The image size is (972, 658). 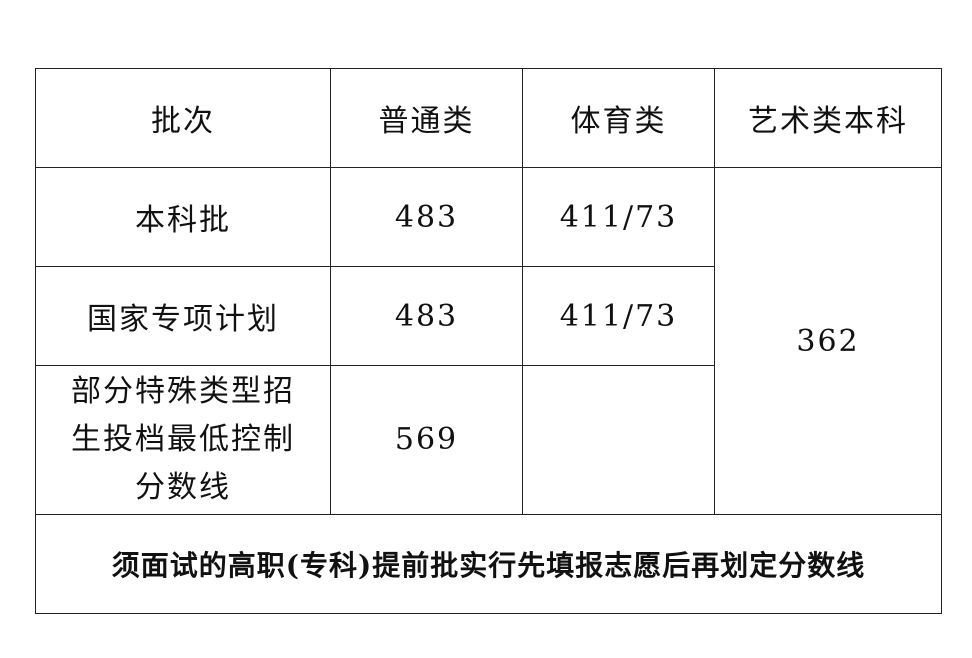 What do you see at coordinates (183, 316) in the screenshot?
I see `batch-cell: 国家专项计划` at bounding box center [183, 316].